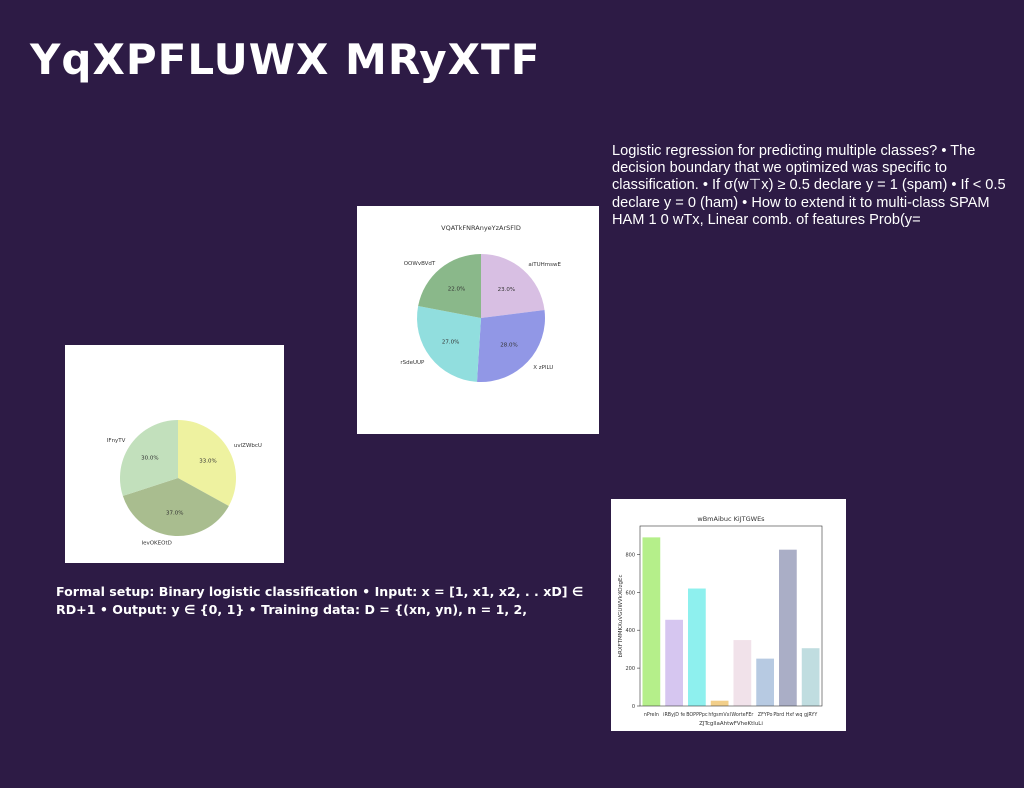 Image resolution: width=1024 pixels, height=788 pixels. Describe the element at coordinates (731, 724) in the screenshot. I see `bar-x-axis-label: ZJTcgllaAhtwFVheKtluLi` at that location.